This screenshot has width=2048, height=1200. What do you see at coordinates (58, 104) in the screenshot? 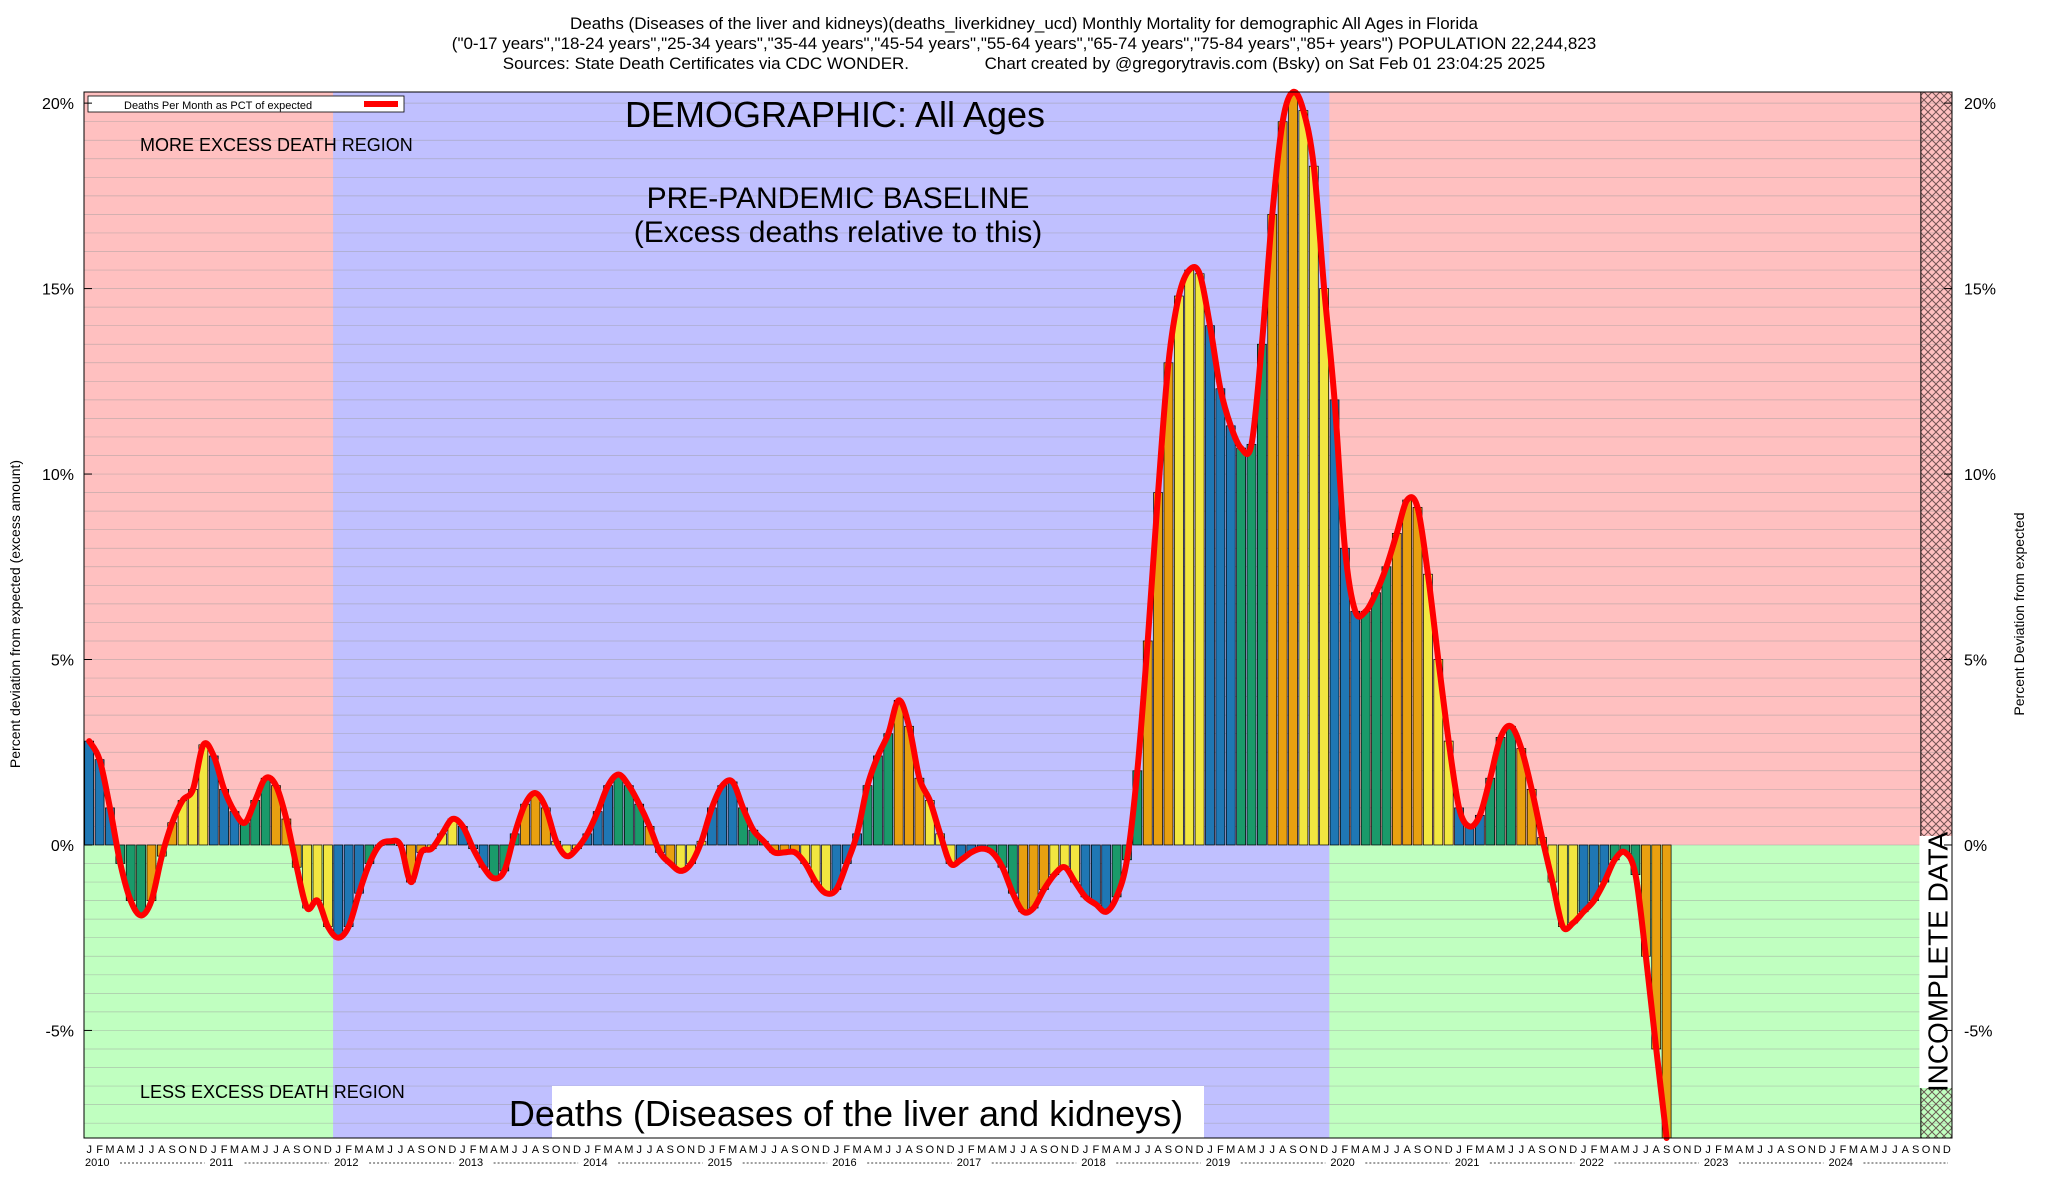
I see `y-tick-label-left: 20%` at bounding box center [58, 104].